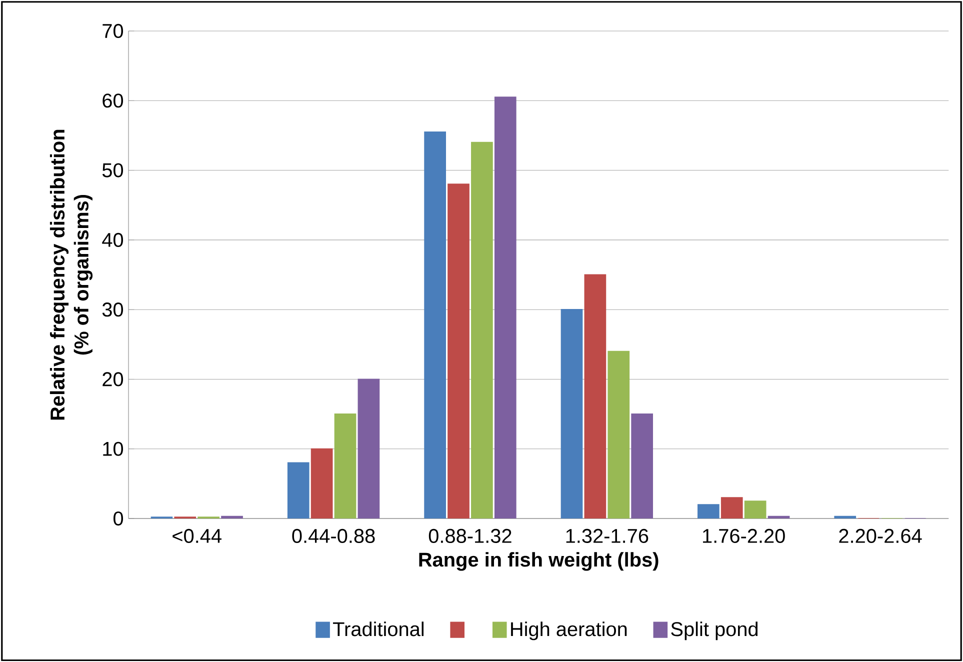 Image resolution: width=963 pixels, height=662 pixels. What do you see at coordinates (113, 379) in the screenshot?
I see `y-tick-label: 20` at bounding box center [113, 379].